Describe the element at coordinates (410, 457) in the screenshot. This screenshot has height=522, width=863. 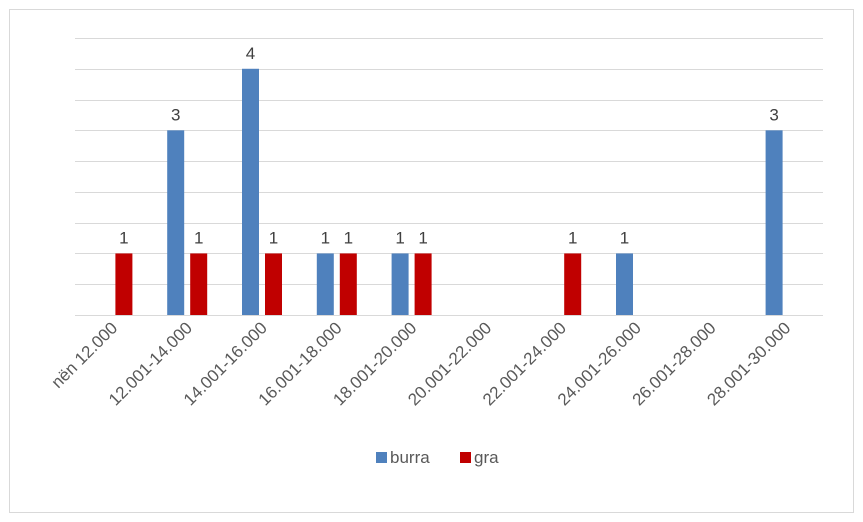
I see `legend-label-burra: burra` at that location.